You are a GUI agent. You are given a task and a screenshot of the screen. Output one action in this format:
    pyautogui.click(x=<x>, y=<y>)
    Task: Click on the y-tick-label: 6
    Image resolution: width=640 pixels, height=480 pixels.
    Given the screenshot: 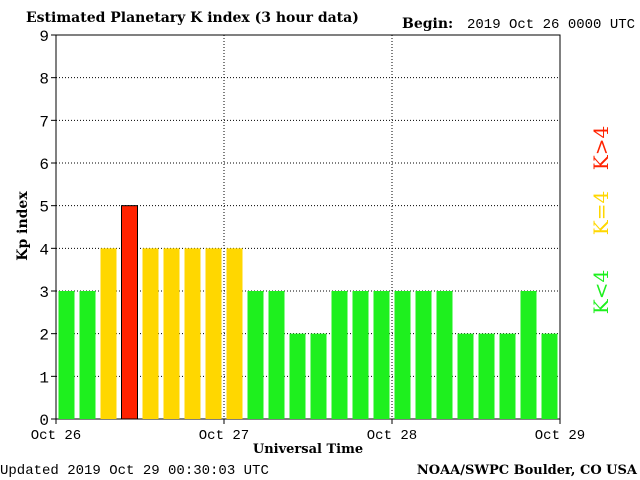 What is the action you would take?
    pyautogui.click(x=44, y=165)
    